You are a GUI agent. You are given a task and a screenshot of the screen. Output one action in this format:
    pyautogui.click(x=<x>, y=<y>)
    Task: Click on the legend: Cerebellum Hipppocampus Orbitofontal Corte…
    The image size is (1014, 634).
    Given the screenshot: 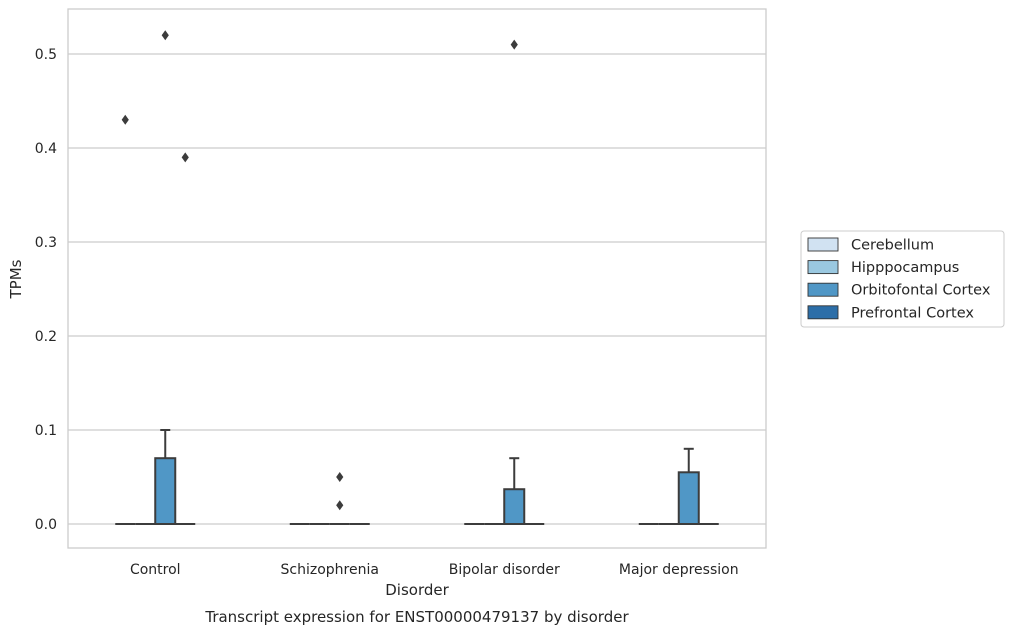 What is the action you would take?
    pyautogui.click(x=902, y=279)
    